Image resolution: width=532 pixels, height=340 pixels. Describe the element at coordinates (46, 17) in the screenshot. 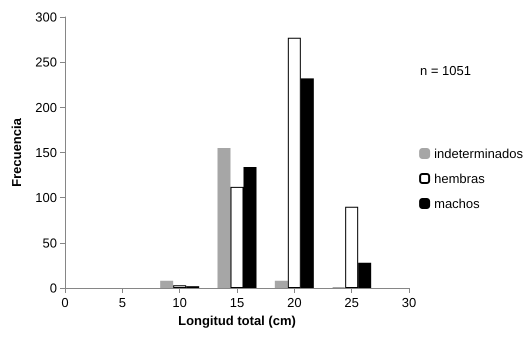

I see `y-tick-label: 300` at that location.